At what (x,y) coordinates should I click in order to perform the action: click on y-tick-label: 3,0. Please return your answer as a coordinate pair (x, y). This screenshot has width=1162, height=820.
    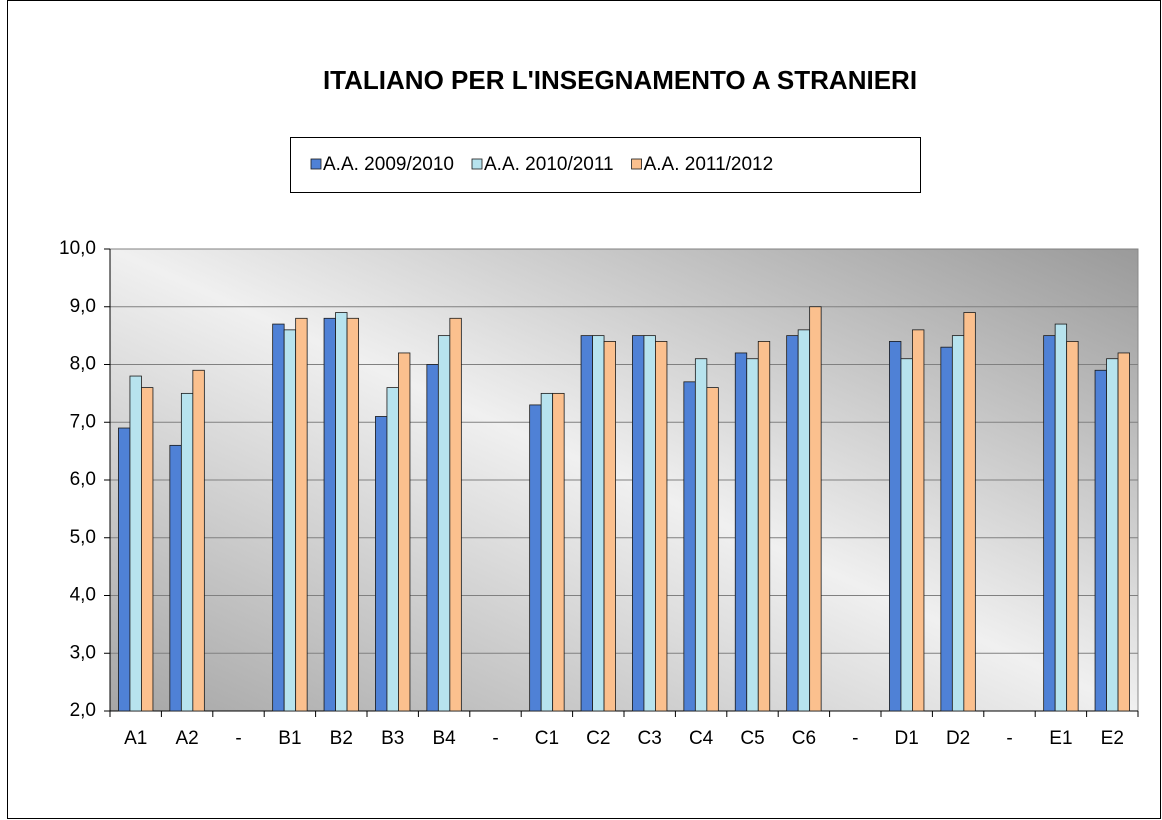
    Looking at the image, I should click on (83, 652).